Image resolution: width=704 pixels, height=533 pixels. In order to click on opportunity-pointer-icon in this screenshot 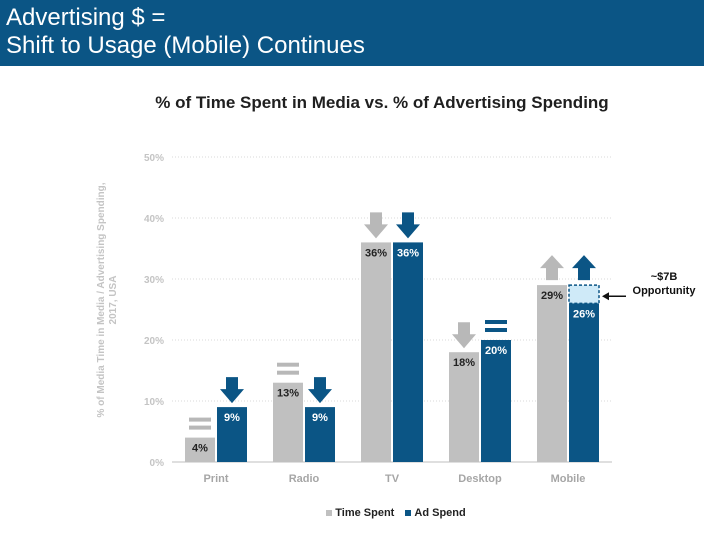, I will do `click(605, 296)`.